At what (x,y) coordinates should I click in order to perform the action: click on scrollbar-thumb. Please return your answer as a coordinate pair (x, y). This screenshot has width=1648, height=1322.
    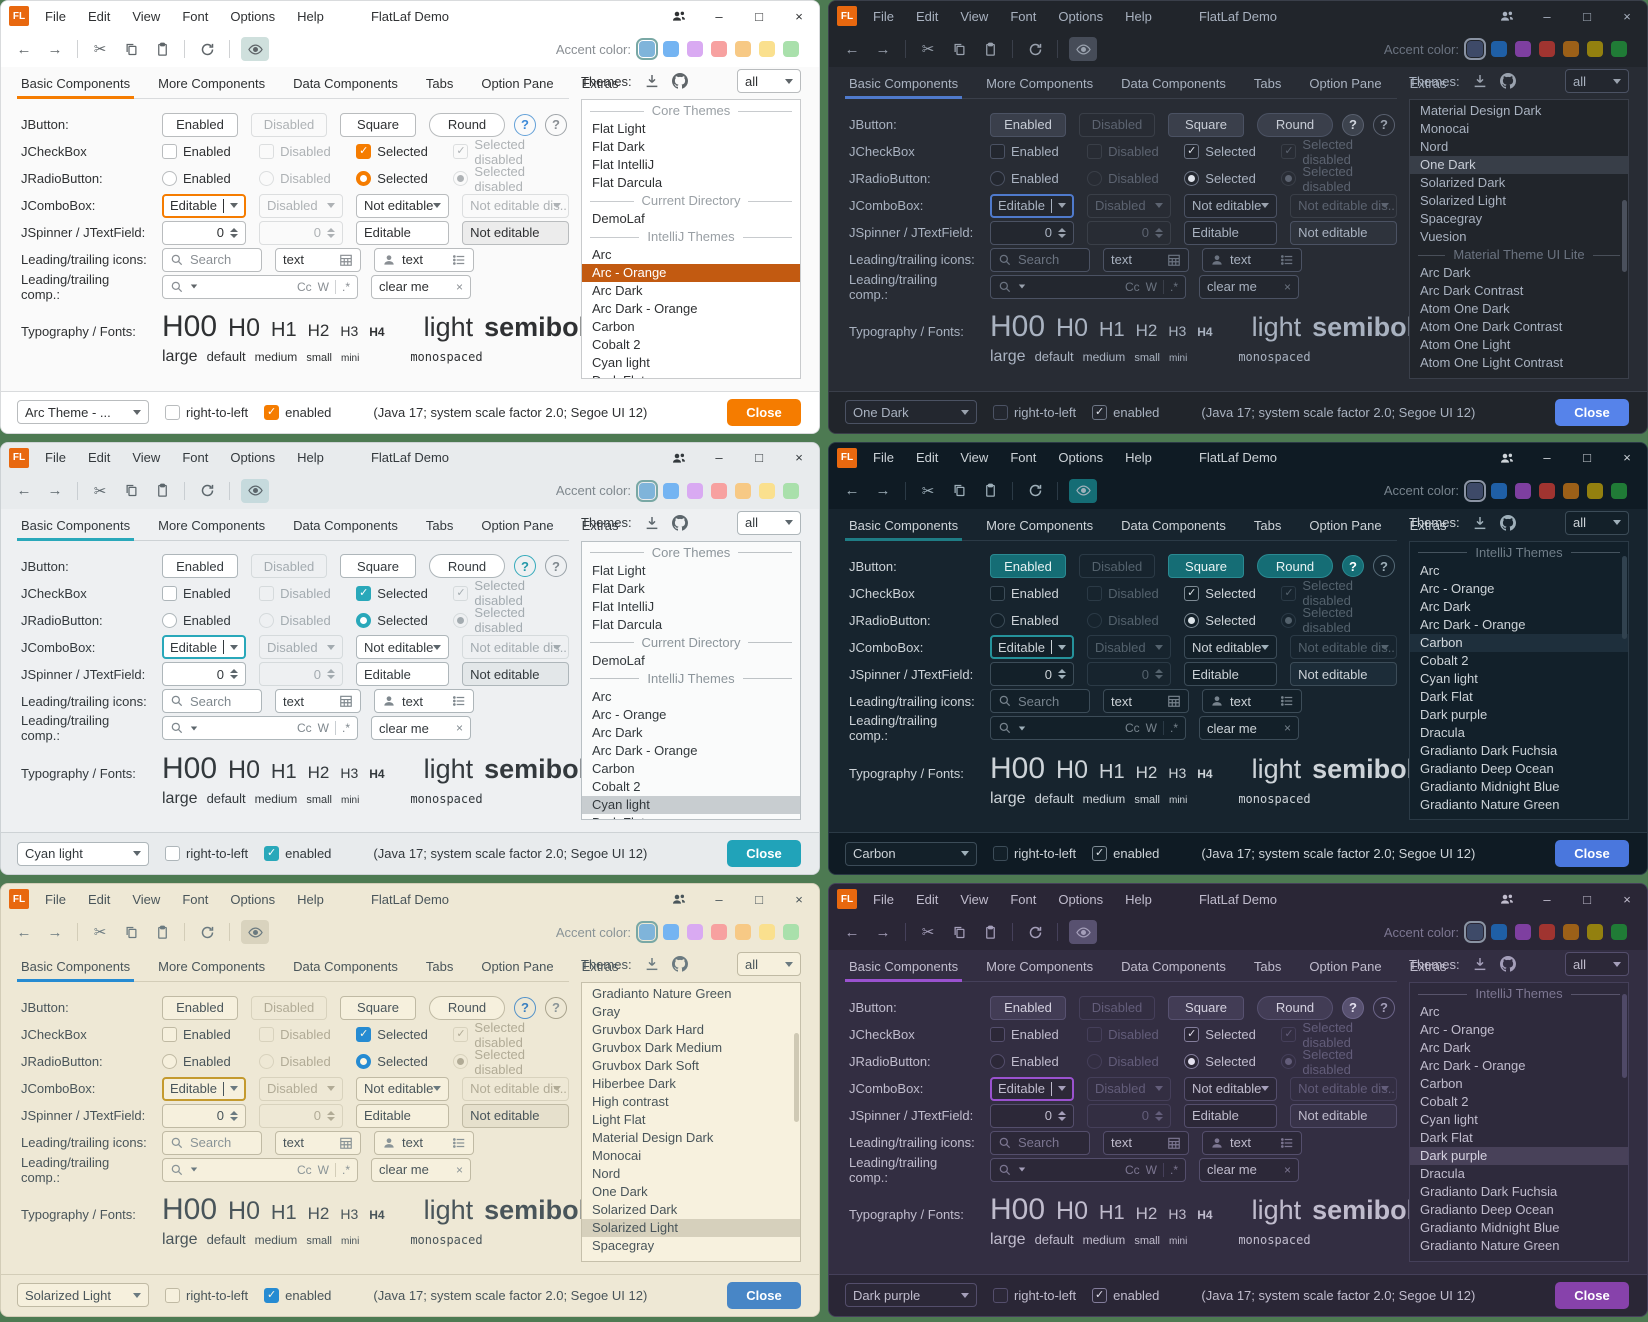
    Looking at the image, I should click on (1624, 1036).